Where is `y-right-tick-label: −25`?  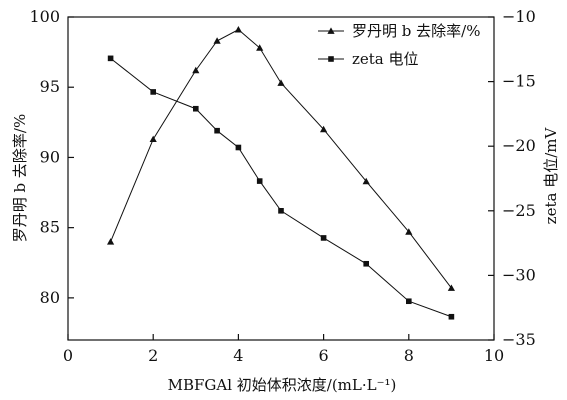 y-right-tick-label: −25 is located at coordinates (519, 210).